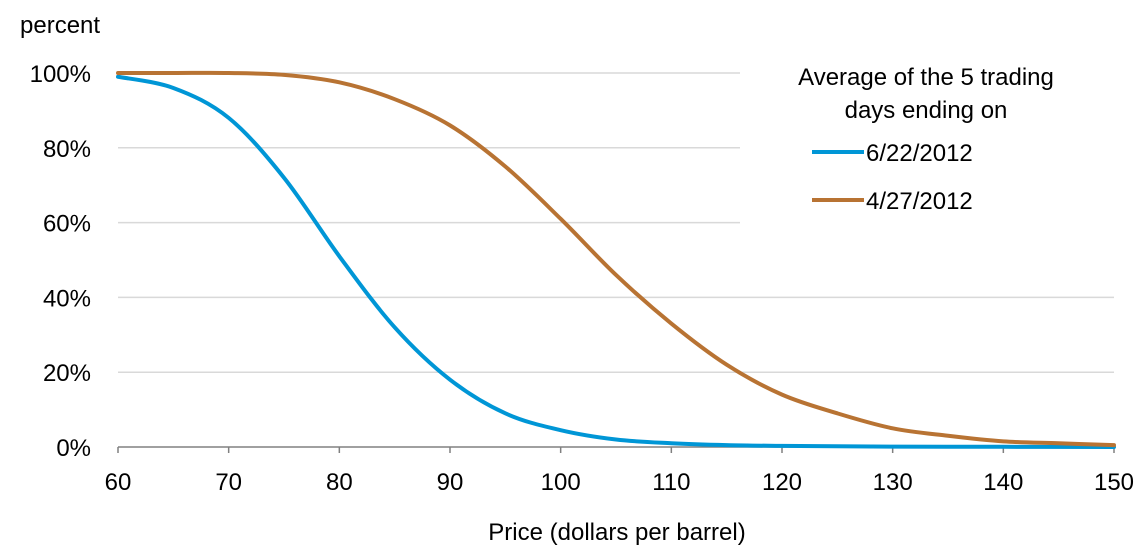 Image resolution: width=1140 pixels, height=552 pixels. What do you see at coordinates (67, 298) in the screenshot?
I see `y-tick-label: 40%` at bounding box center [67, 298].